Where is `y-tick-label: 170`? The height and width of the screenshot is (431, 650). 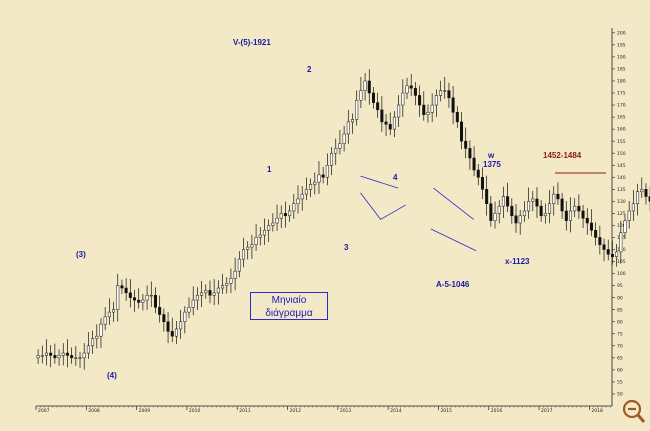 y-tick-label: 170 is located at coordinates (621, 106).